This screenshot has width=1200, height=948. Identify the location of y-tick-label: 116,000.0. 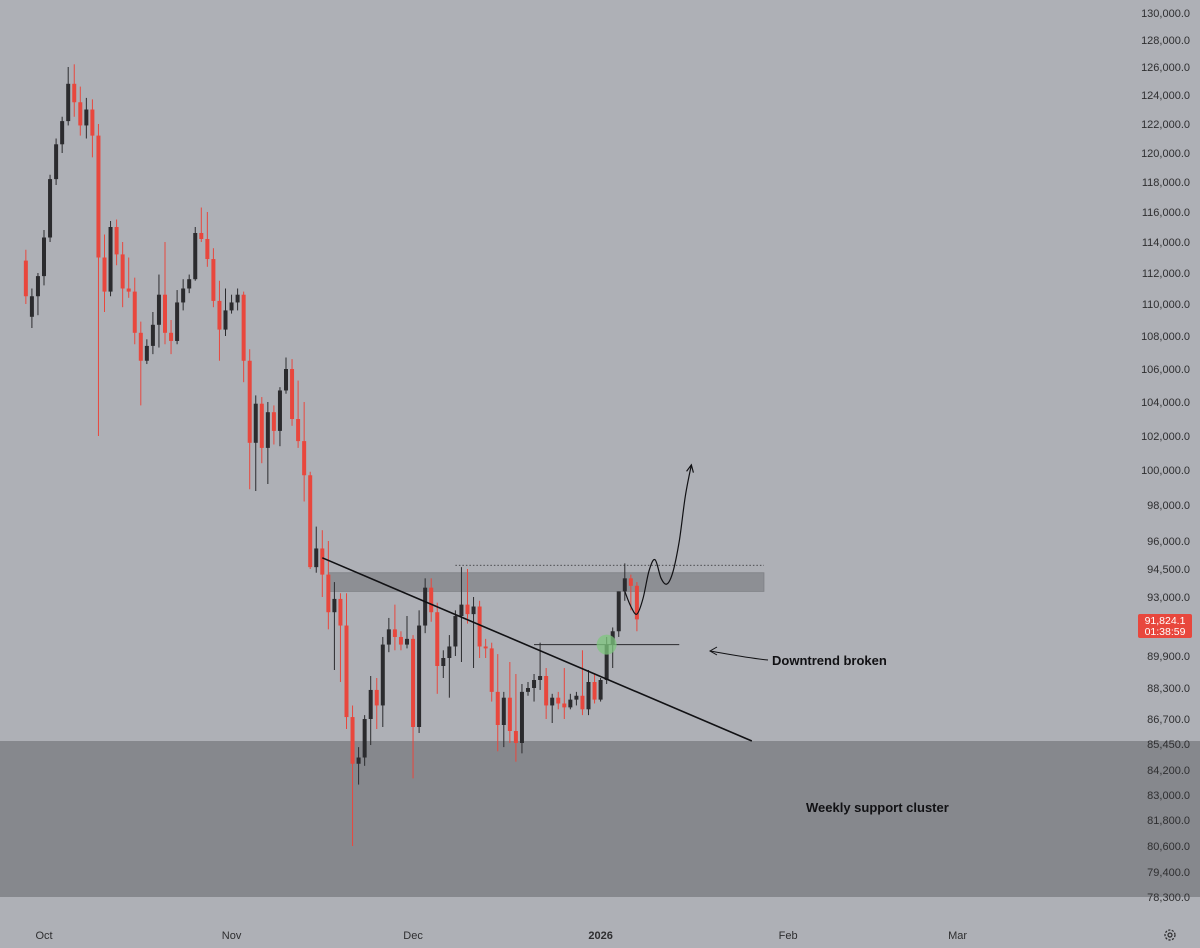
(1166, 213).